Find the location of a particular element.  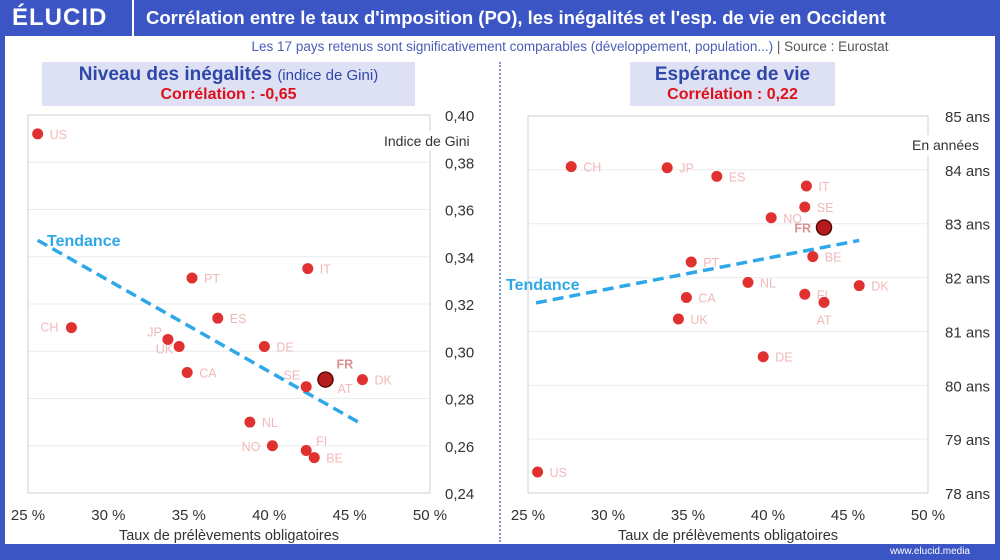

y-tick-label: 82 ans is located at coordinates (967, 279).